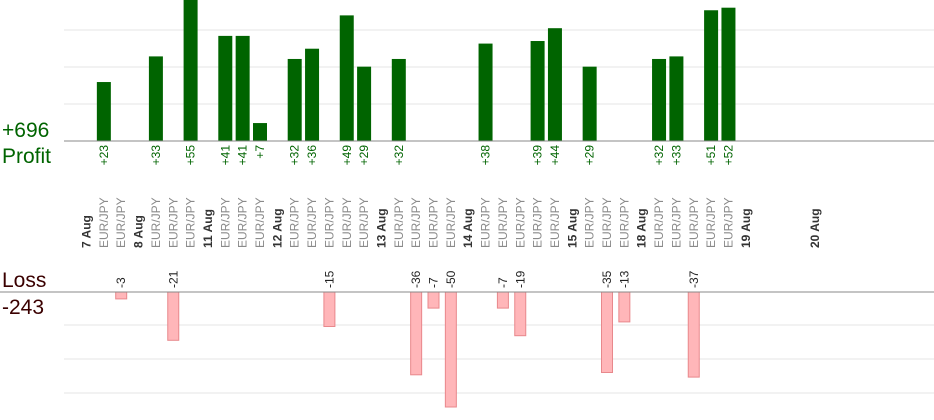  I want to click on date-label: 12 Aug, so click(277, 228).